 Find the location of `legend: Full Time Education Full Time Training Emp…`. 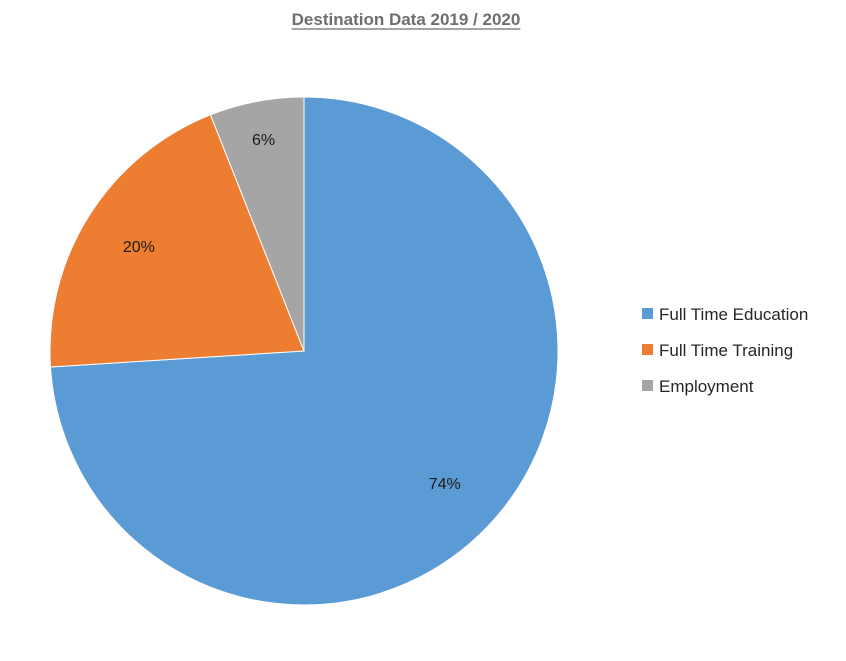

legend: Full Time Education Full Time Training Emp… is located at coordinates (725, 350).